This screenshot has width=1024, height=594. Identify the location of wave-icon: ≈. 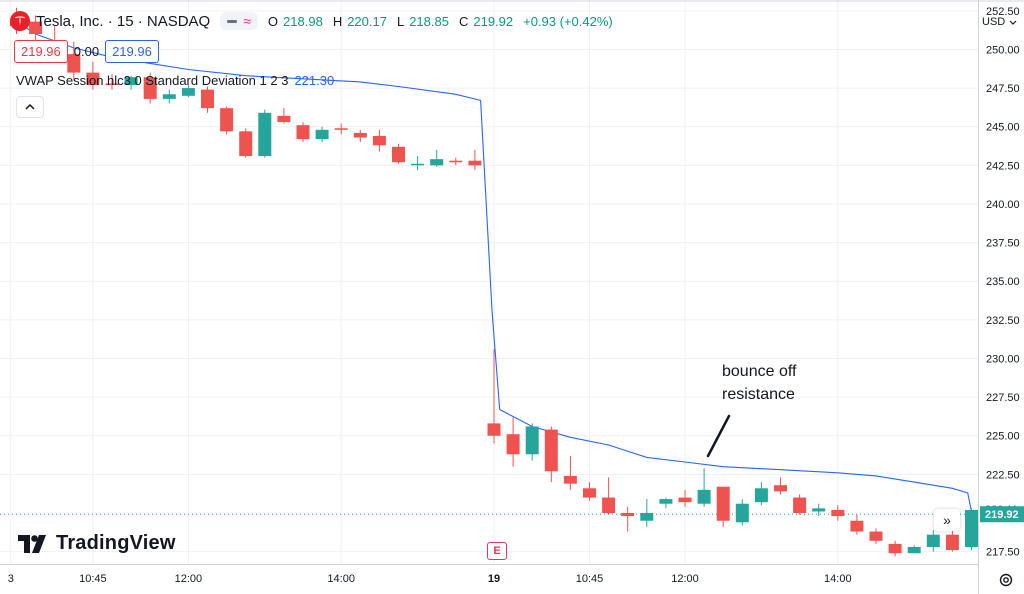
(247, 21).